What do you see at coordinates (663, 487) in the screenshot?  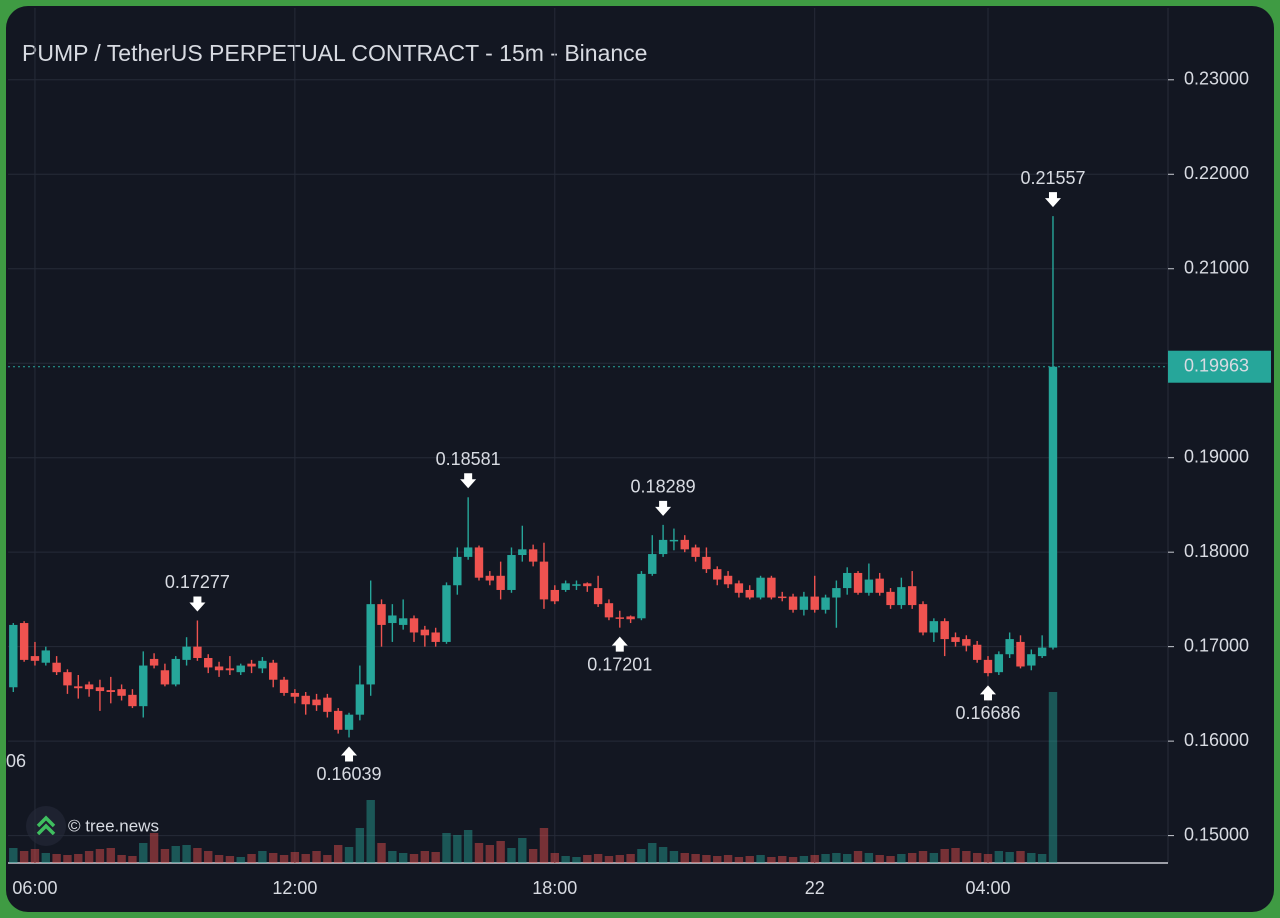 I see `high-label: 0.18289` at bounding box center [663, 487].